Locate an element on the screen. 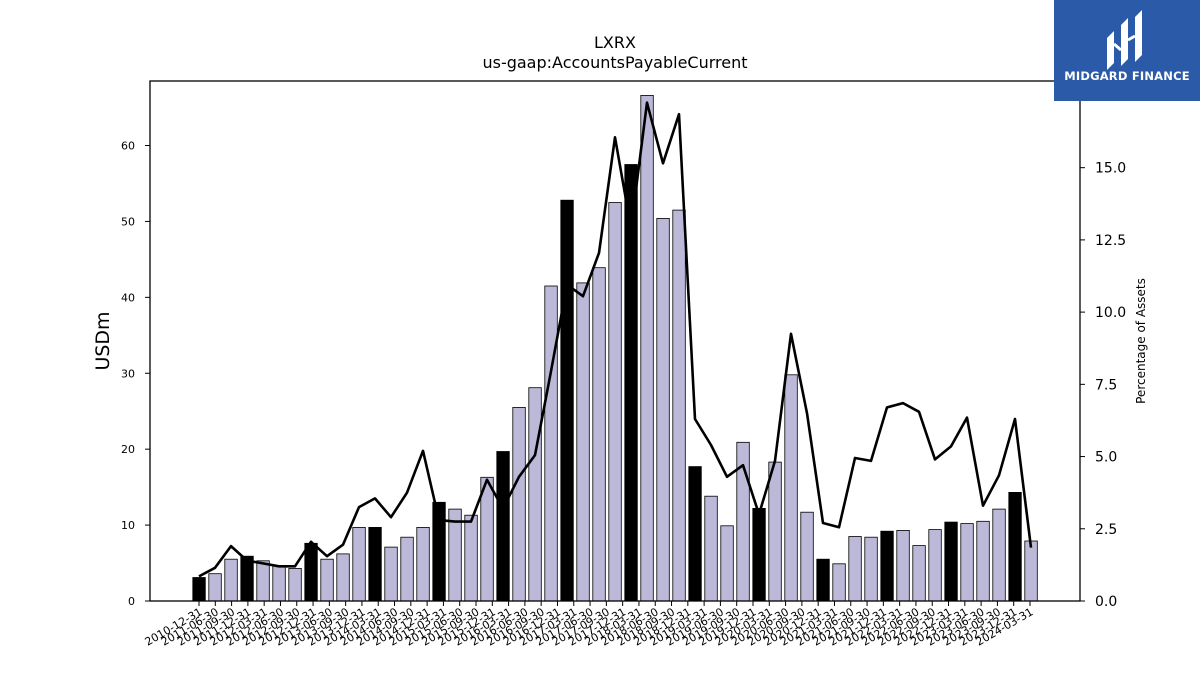  y2-tick-label: 2.5 is located at coordinates (1106, 530).